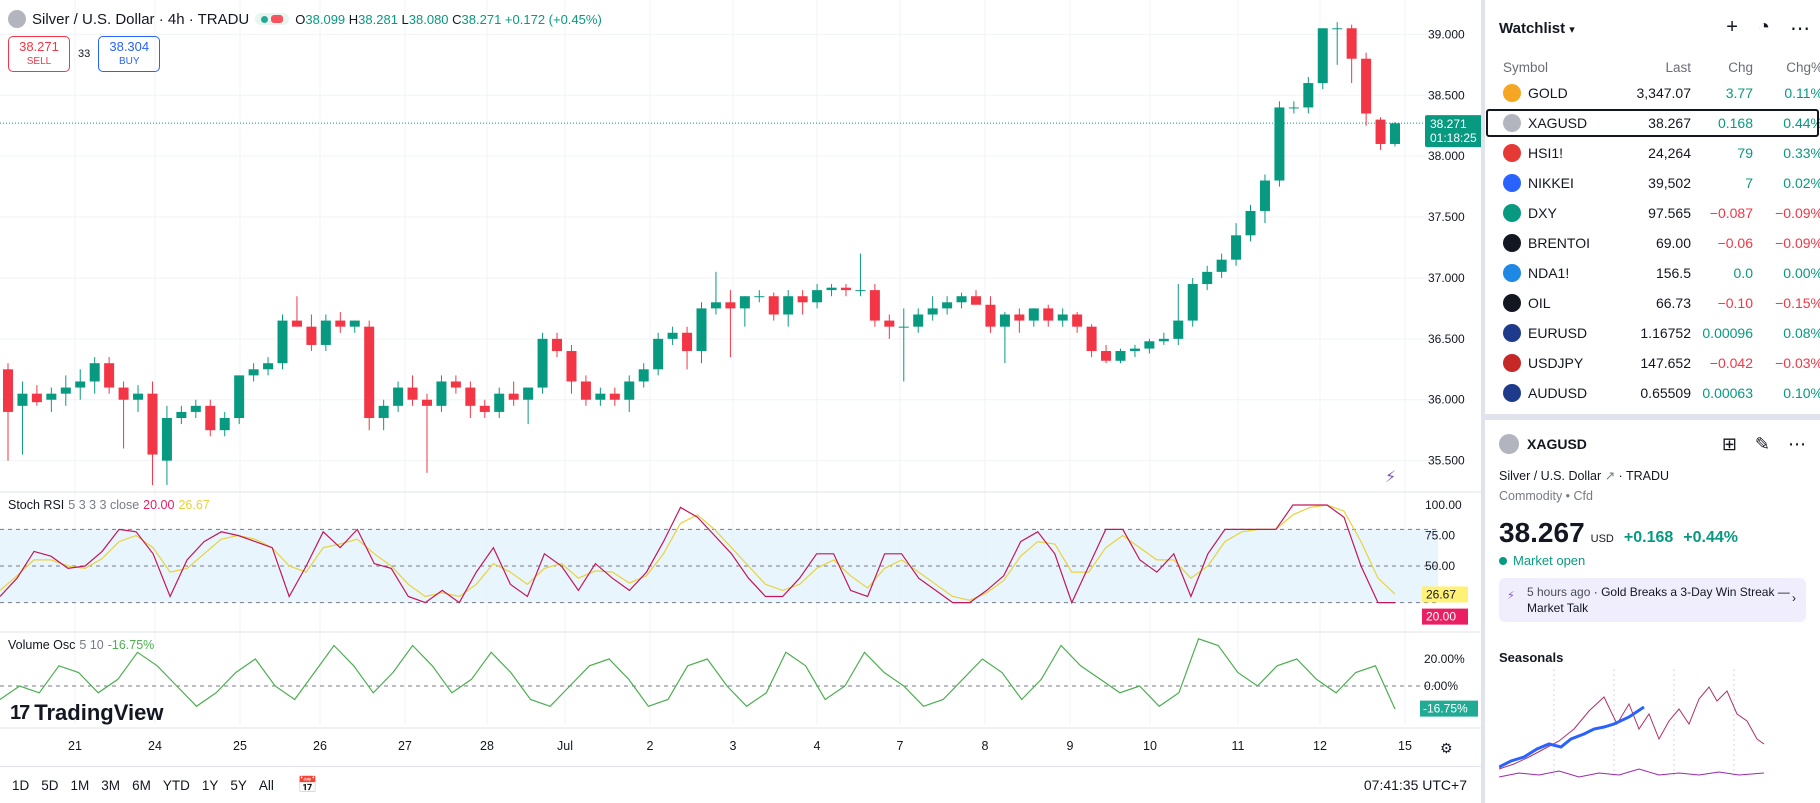  I want to click on col-symbol: Symbol, so click(1526, 67).